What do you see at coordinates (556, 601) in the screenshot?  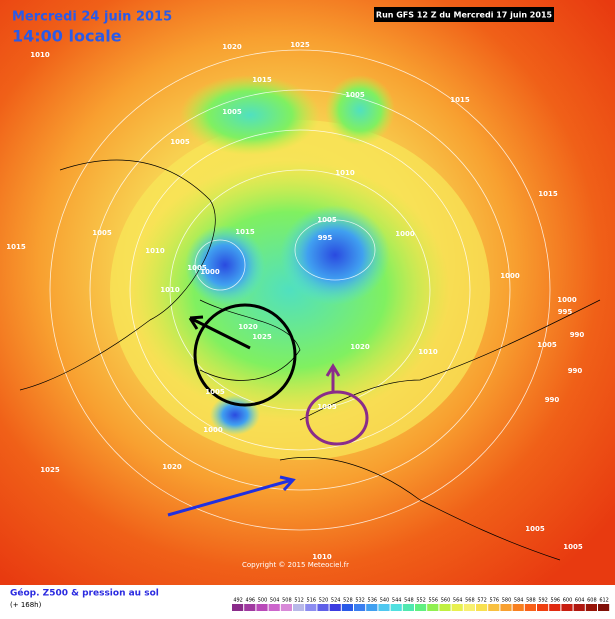 I see `scale-label: 596` at bounding box center [556, 601].